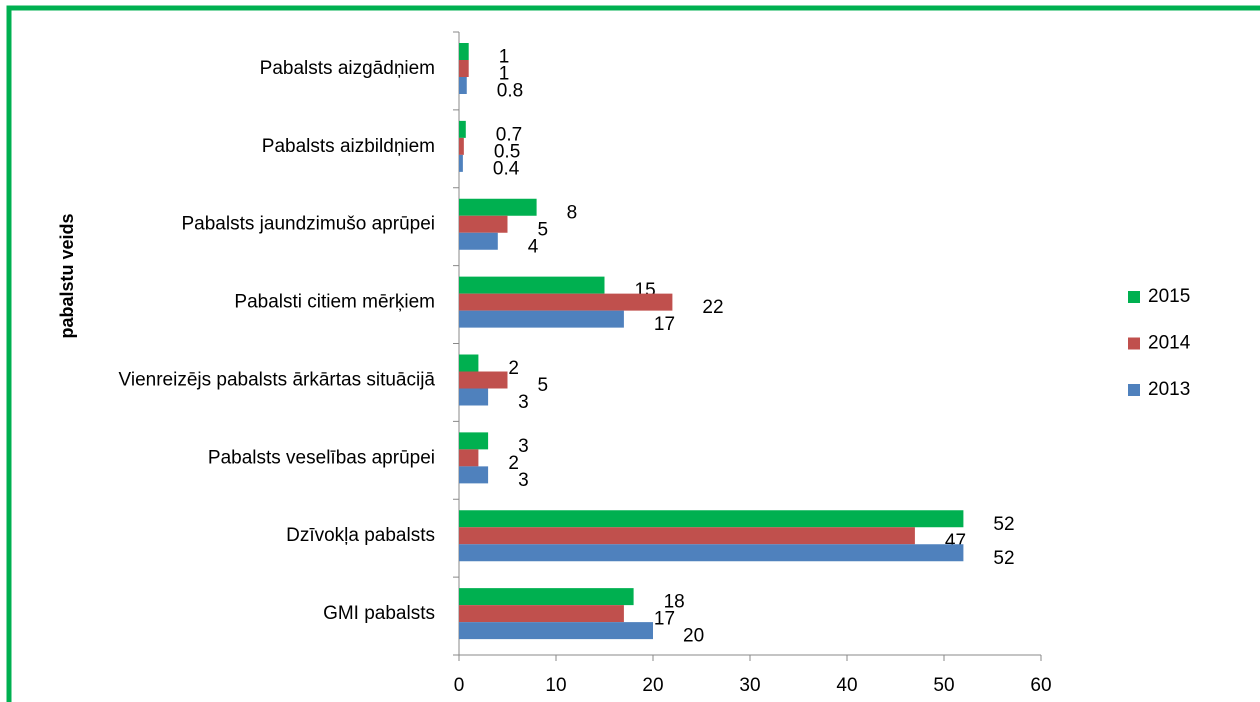 Image resolution: width=1260 pixels, height=702 pixels. What do you see at coordinates (348, 146) in the screenshot?
I see `y-tick-label: Pabalsts aizbildņiem` at bounding box center [348, 146].